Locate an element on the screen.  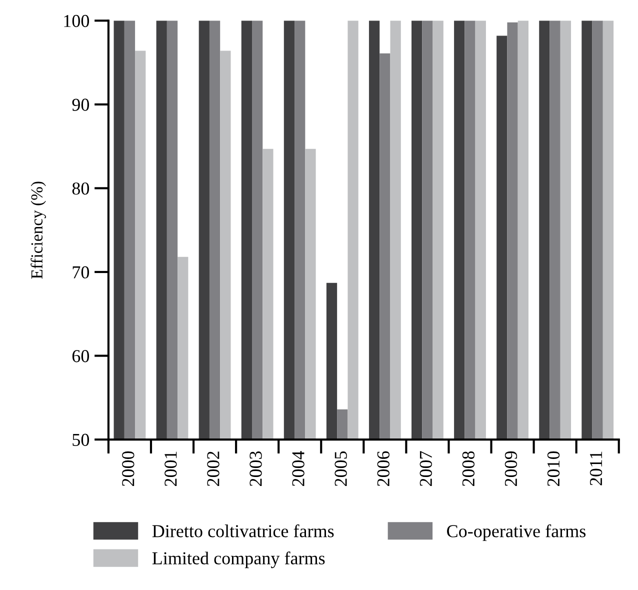
x-tick-label: 2001 is located at coordinates (170, 469).